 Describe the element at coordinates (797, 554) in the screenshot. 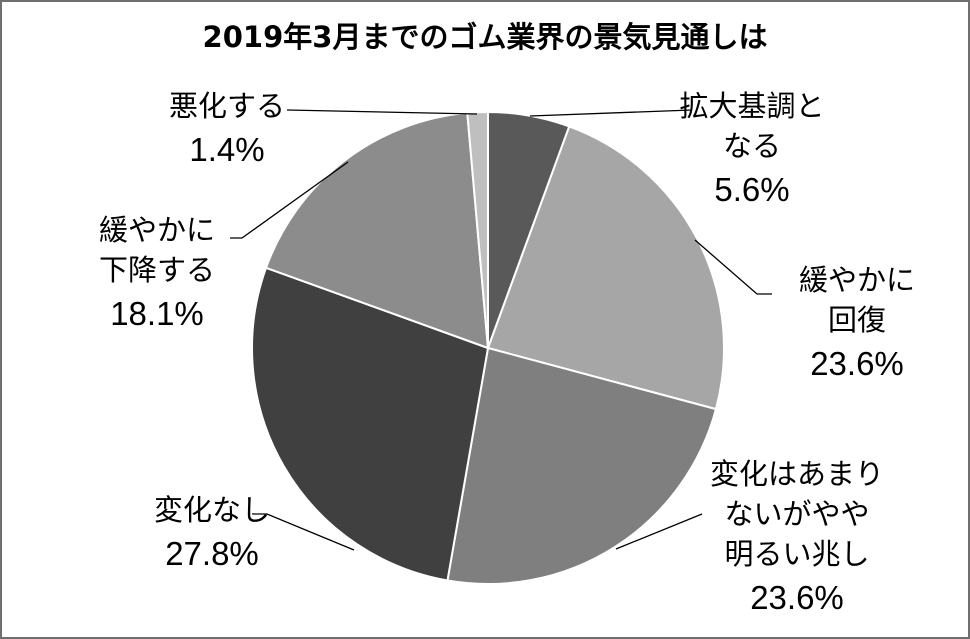

I see `data-label-name: 明るい兆し` at that location.